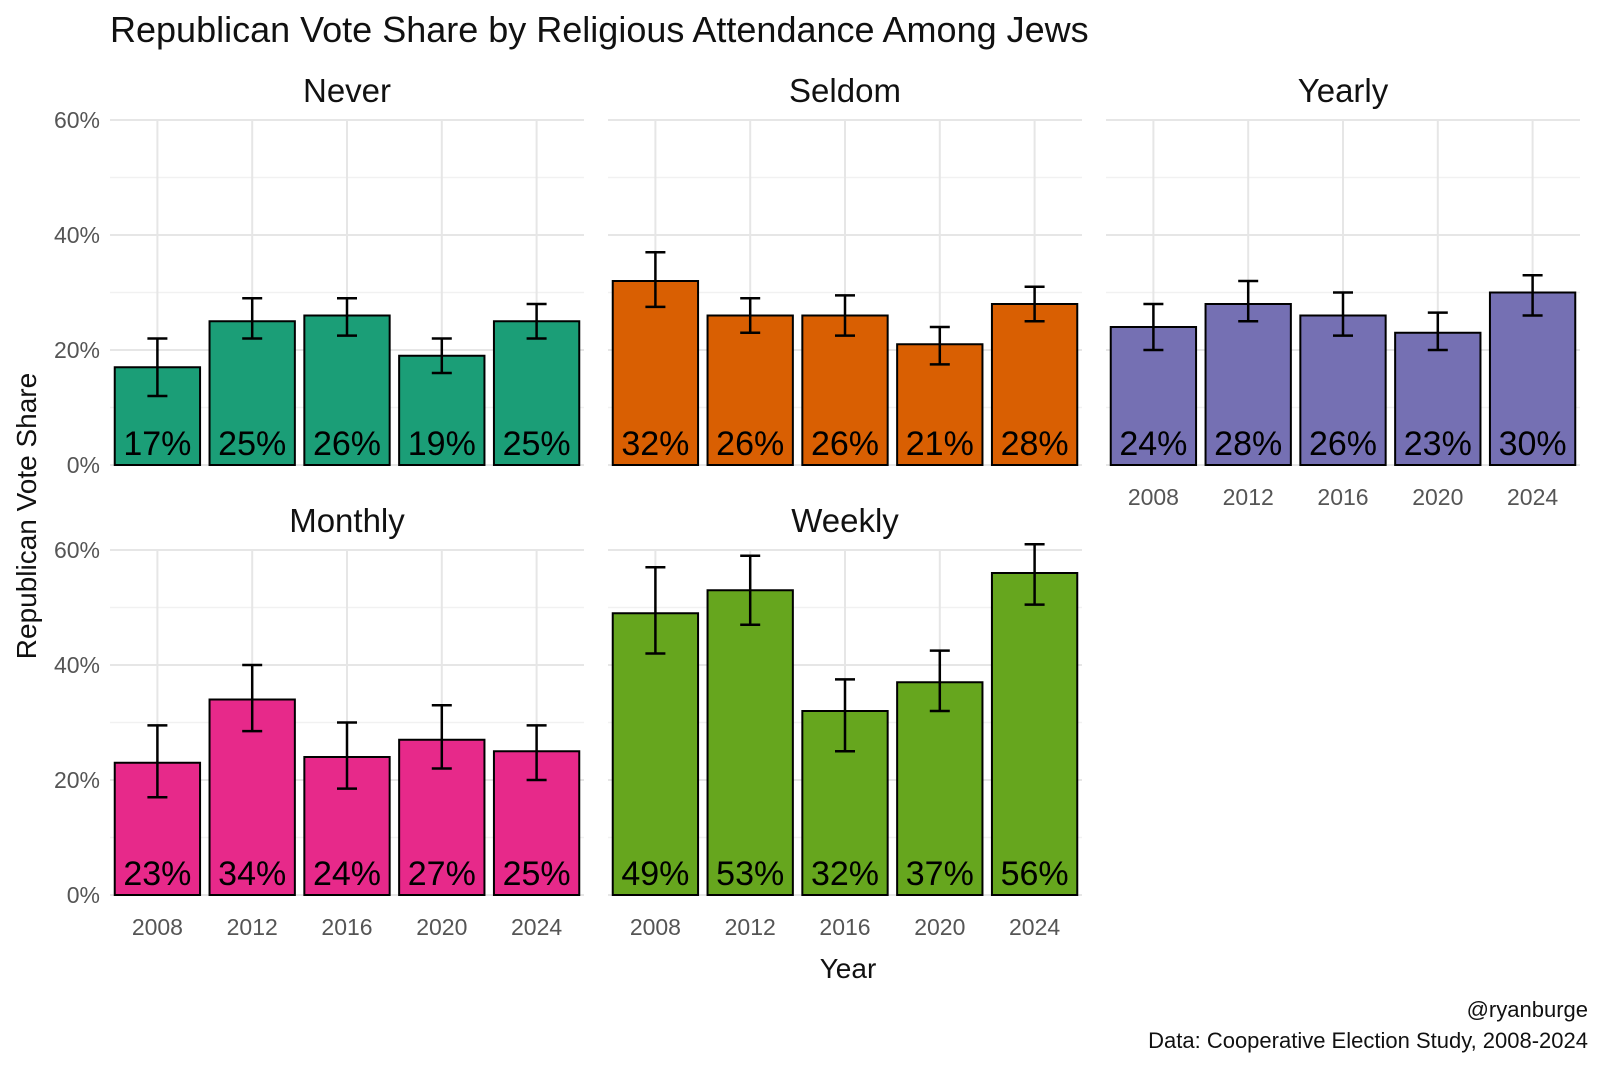  I want to click on facet-title-monthly: Monthly, so click(347, 520).